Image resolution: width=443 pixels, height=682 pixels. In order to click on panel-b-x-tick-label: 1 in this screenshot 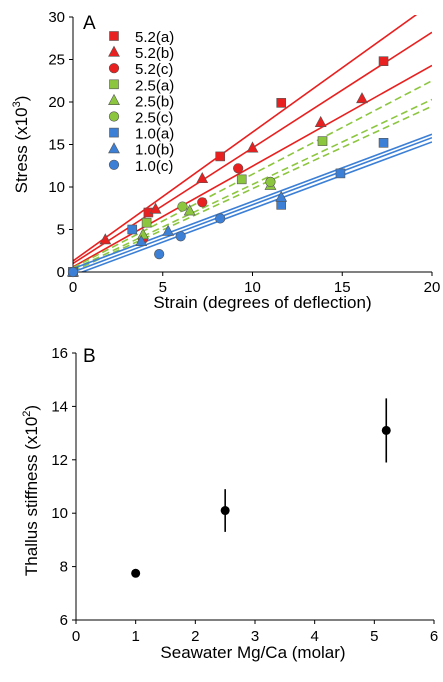, I will do `click(135, 636)`.